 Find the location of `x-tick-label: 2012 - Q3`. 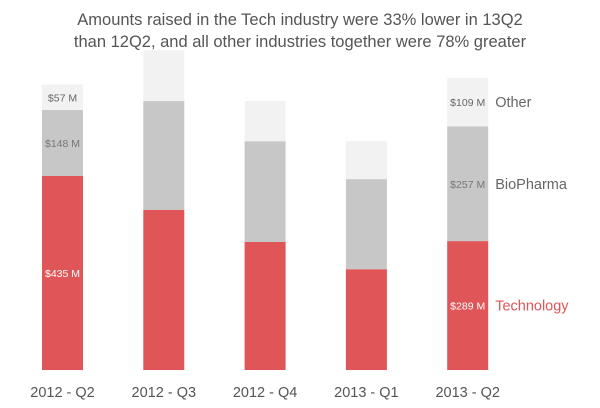

x-tick-label: 2012 - Q3 is located at coordinates (164, 393).